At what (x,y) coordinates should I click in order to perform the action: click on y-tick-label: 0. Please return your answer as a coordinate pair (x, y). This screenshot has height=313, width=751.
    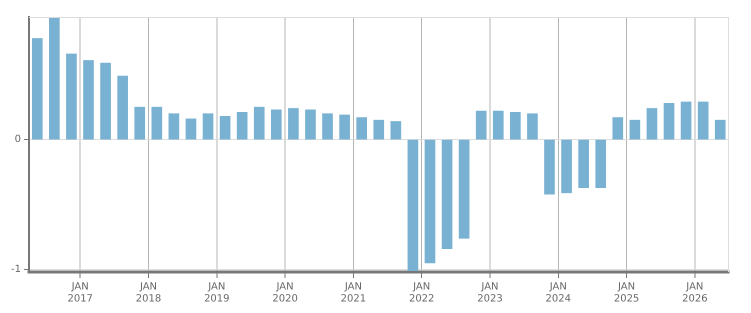
    Looking at the image, I should click on (17, 140).